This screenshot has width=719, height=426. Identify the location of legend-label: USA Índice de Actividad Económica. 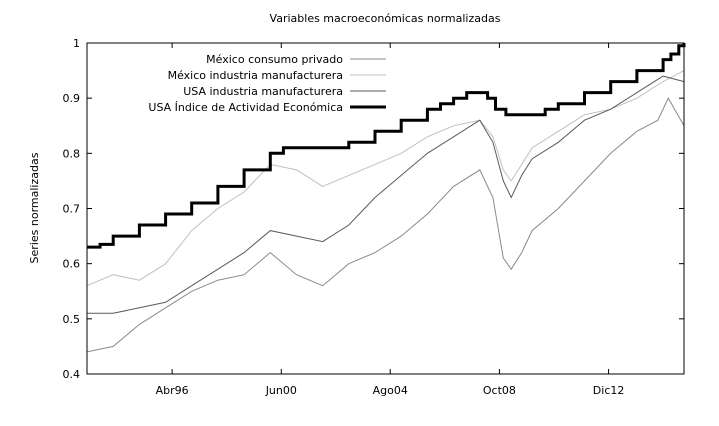
(245, 107).